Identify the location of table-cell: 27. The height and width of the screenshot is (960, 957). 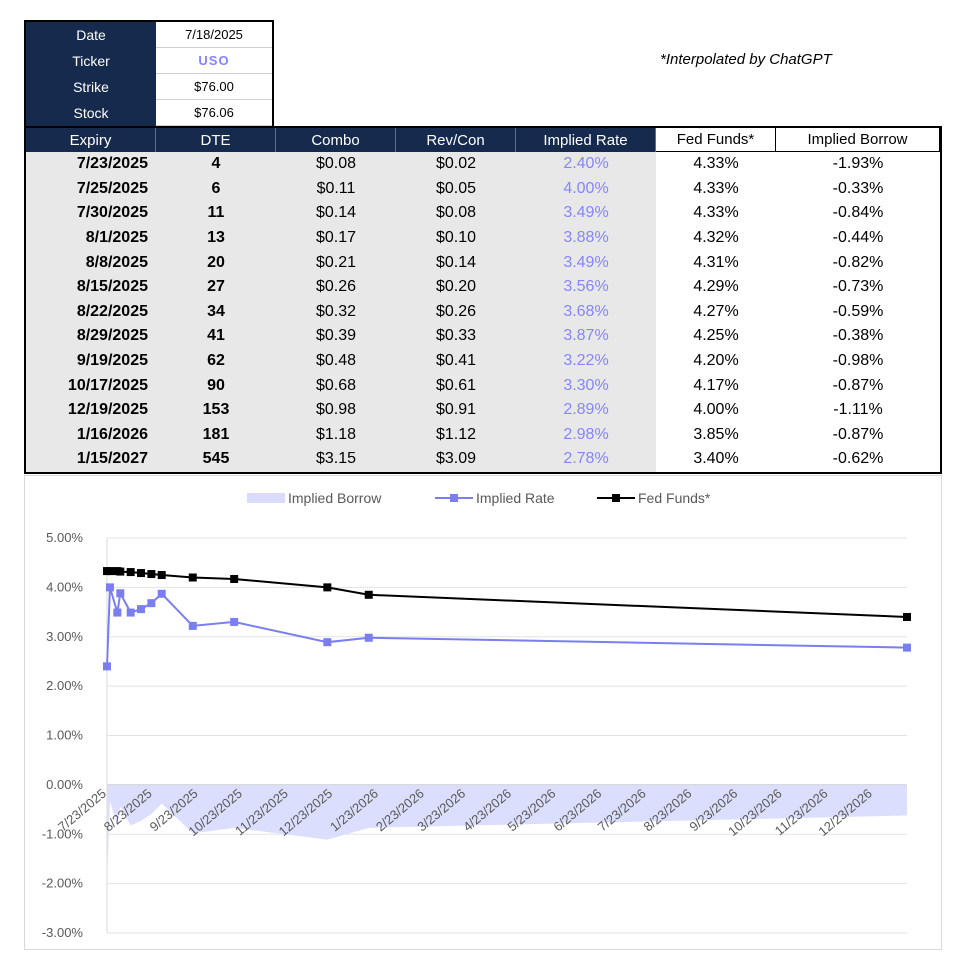
(216, 287).